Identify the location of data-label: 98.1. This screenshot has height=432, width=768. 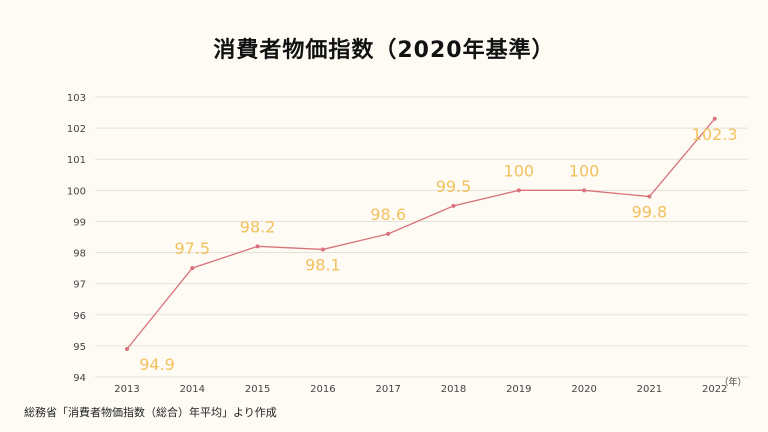
(323, 264).